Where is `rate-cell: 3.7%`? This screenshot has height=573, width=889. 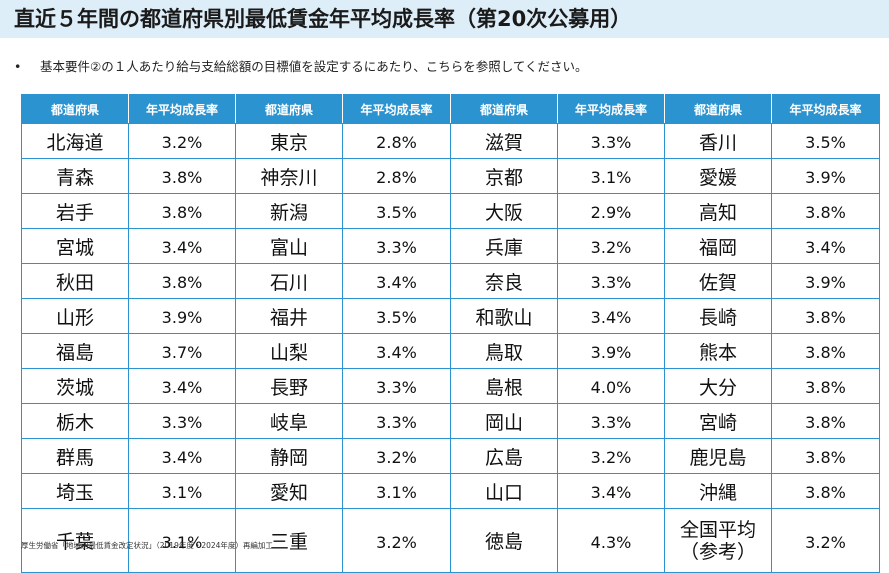
rate-cell: 3.7% is located at coordinates (182, 351).